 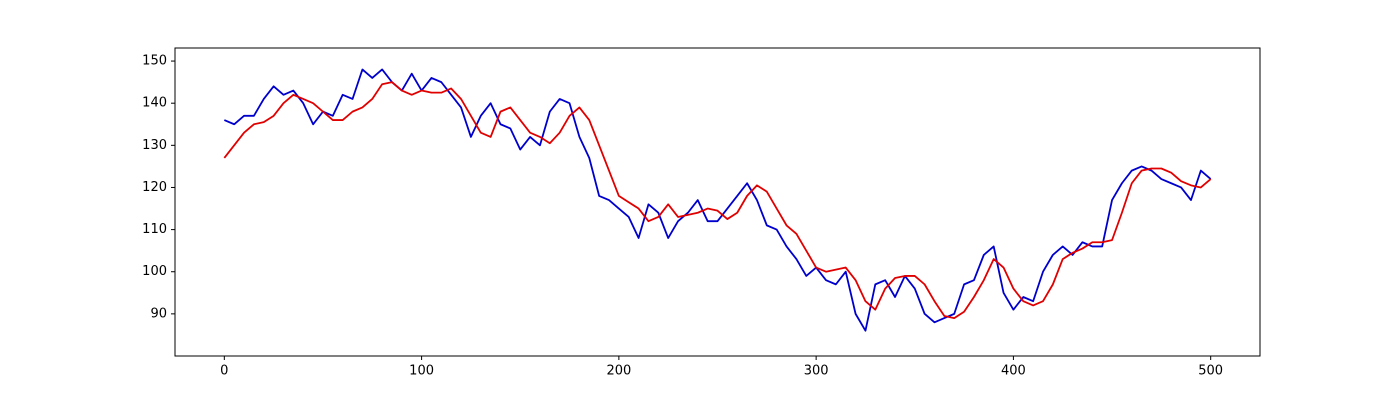 What do you see at coordinates (421, 371) in the screenshot?
I see `x-tick-label: 100` at bounding box center [421, 371].